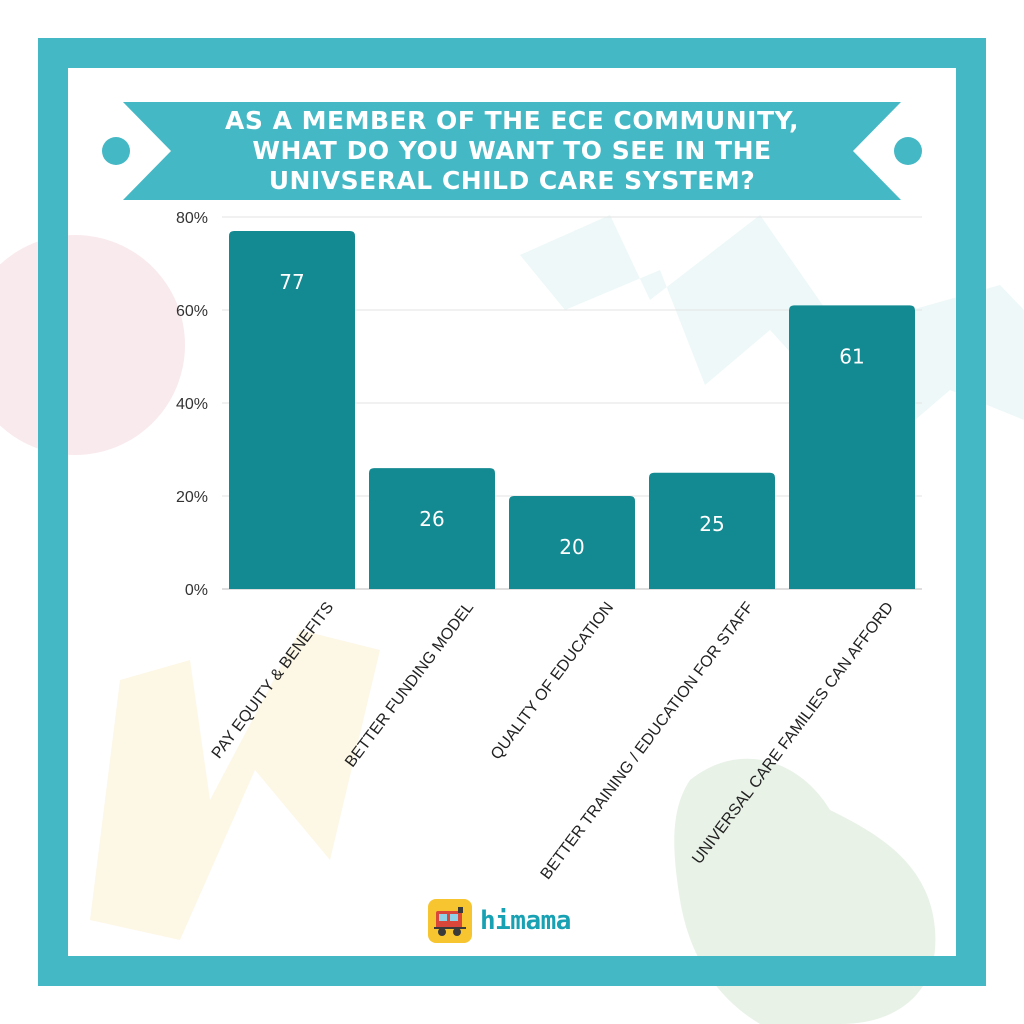 The width and height of the screenshot is (1024, 1024). I want to click on data-label: 20, so click(571, 547).